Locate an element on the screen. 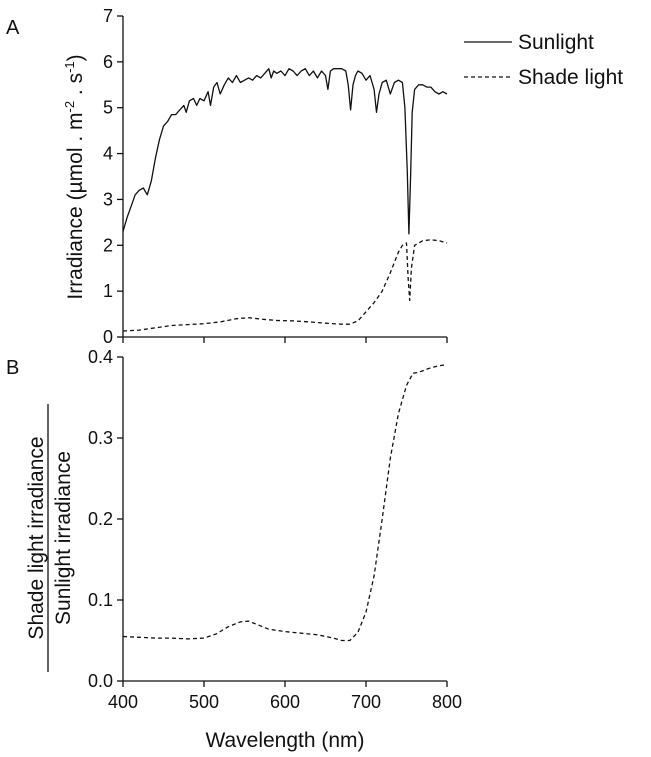 The image size is (651, 757). a-series-shade-light-line is located at coordinates (285, 285).